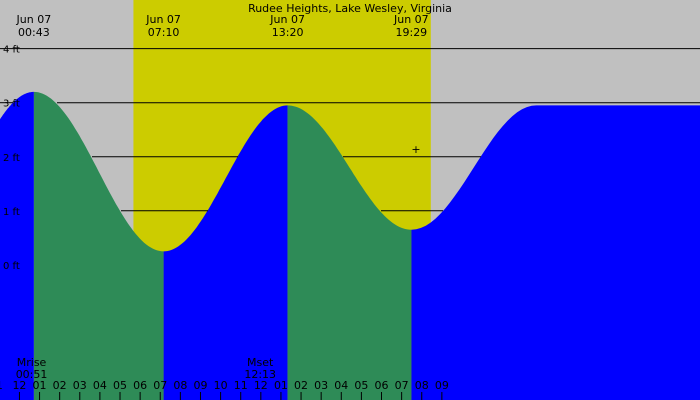  I want to click on moon-event-label: Mset, so click(260, 362).